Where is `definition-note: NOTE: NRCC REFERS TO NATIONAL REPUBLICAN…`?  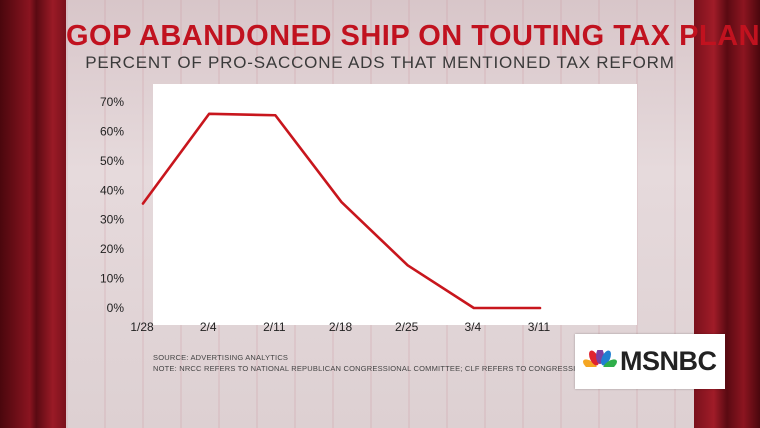
definition-note: NOTE: NRCC REFERS TO NATIONAL REPUBLICAN… is located at coordinates (436, 368).